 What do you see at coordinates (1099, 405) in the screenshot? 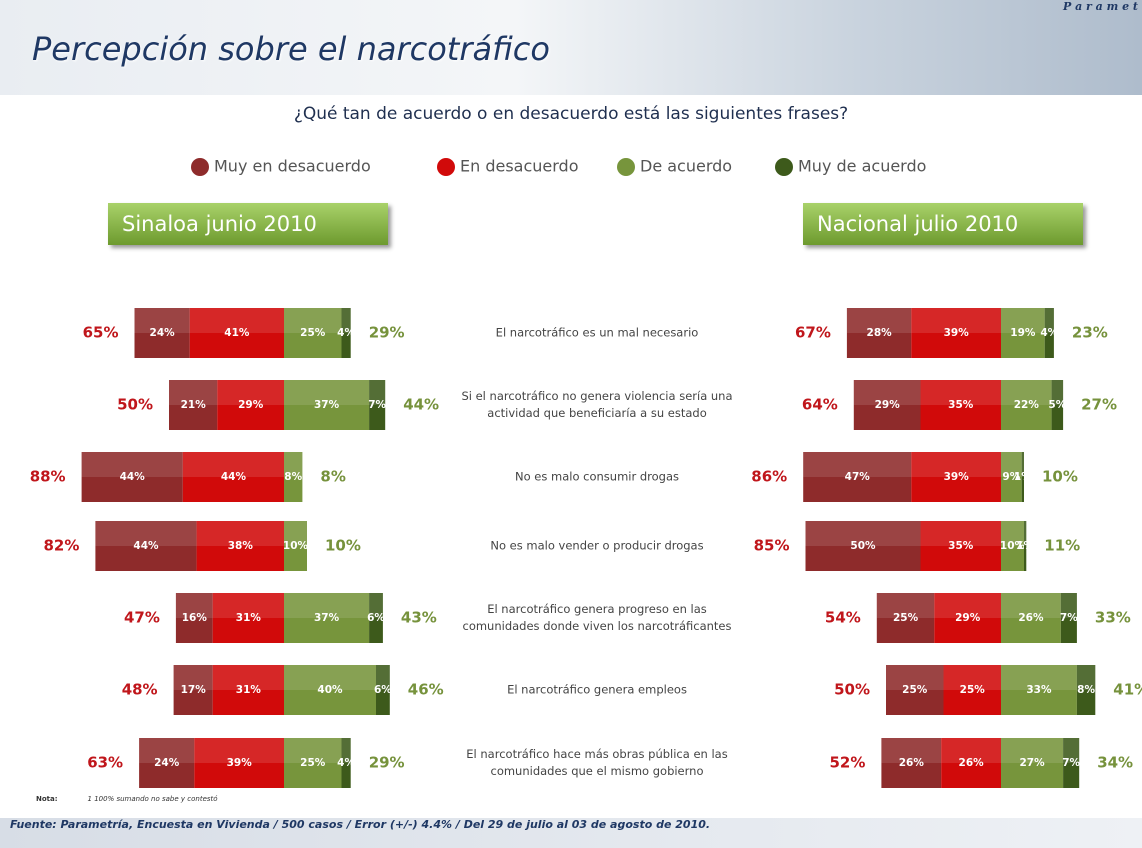
I see `total-label: 27%` at bounding box center [1099, 405].